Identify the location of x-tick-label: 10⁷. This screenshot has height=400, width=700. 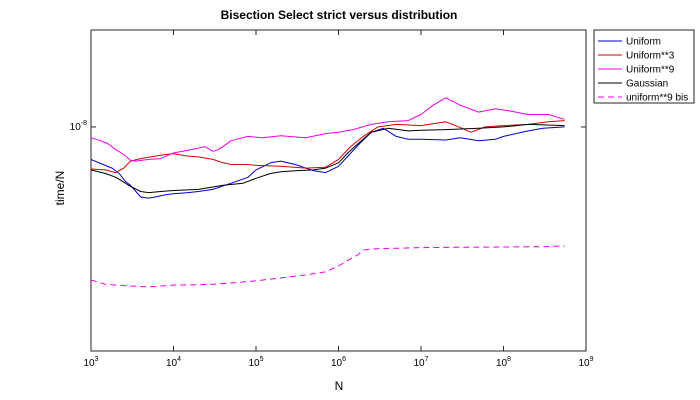
(420, 362).